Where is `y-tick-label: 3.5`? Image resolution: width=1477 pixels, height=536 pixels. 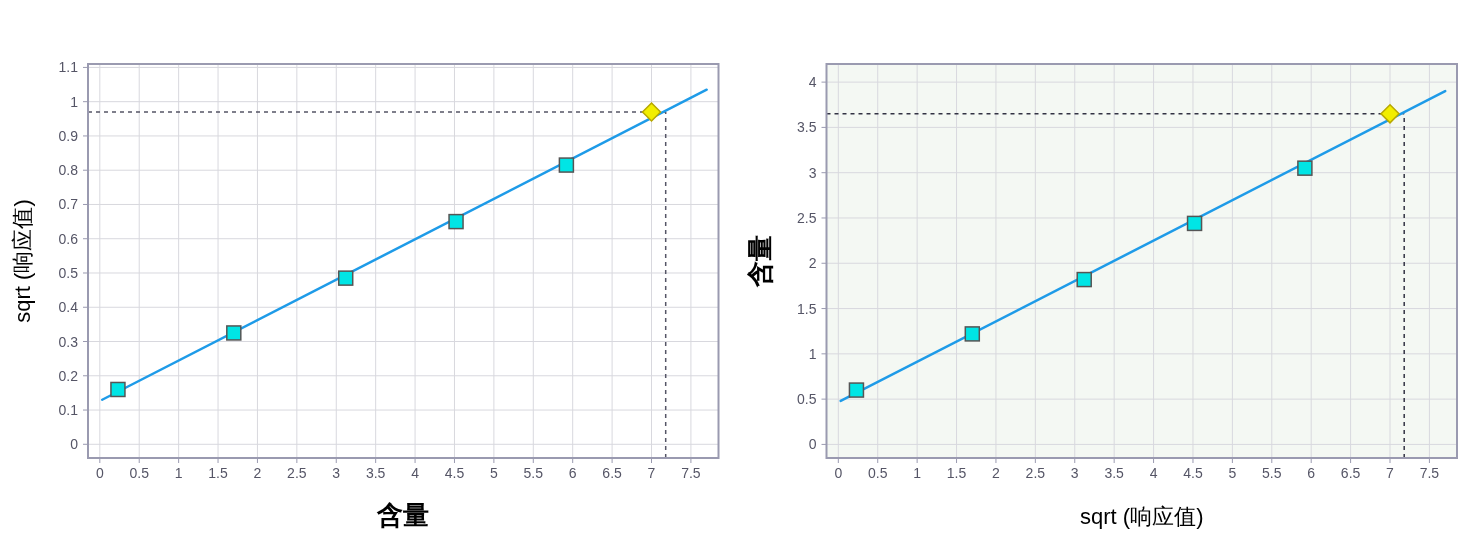 y-tick-label: 3.5 is located at coordinates (807, 127).